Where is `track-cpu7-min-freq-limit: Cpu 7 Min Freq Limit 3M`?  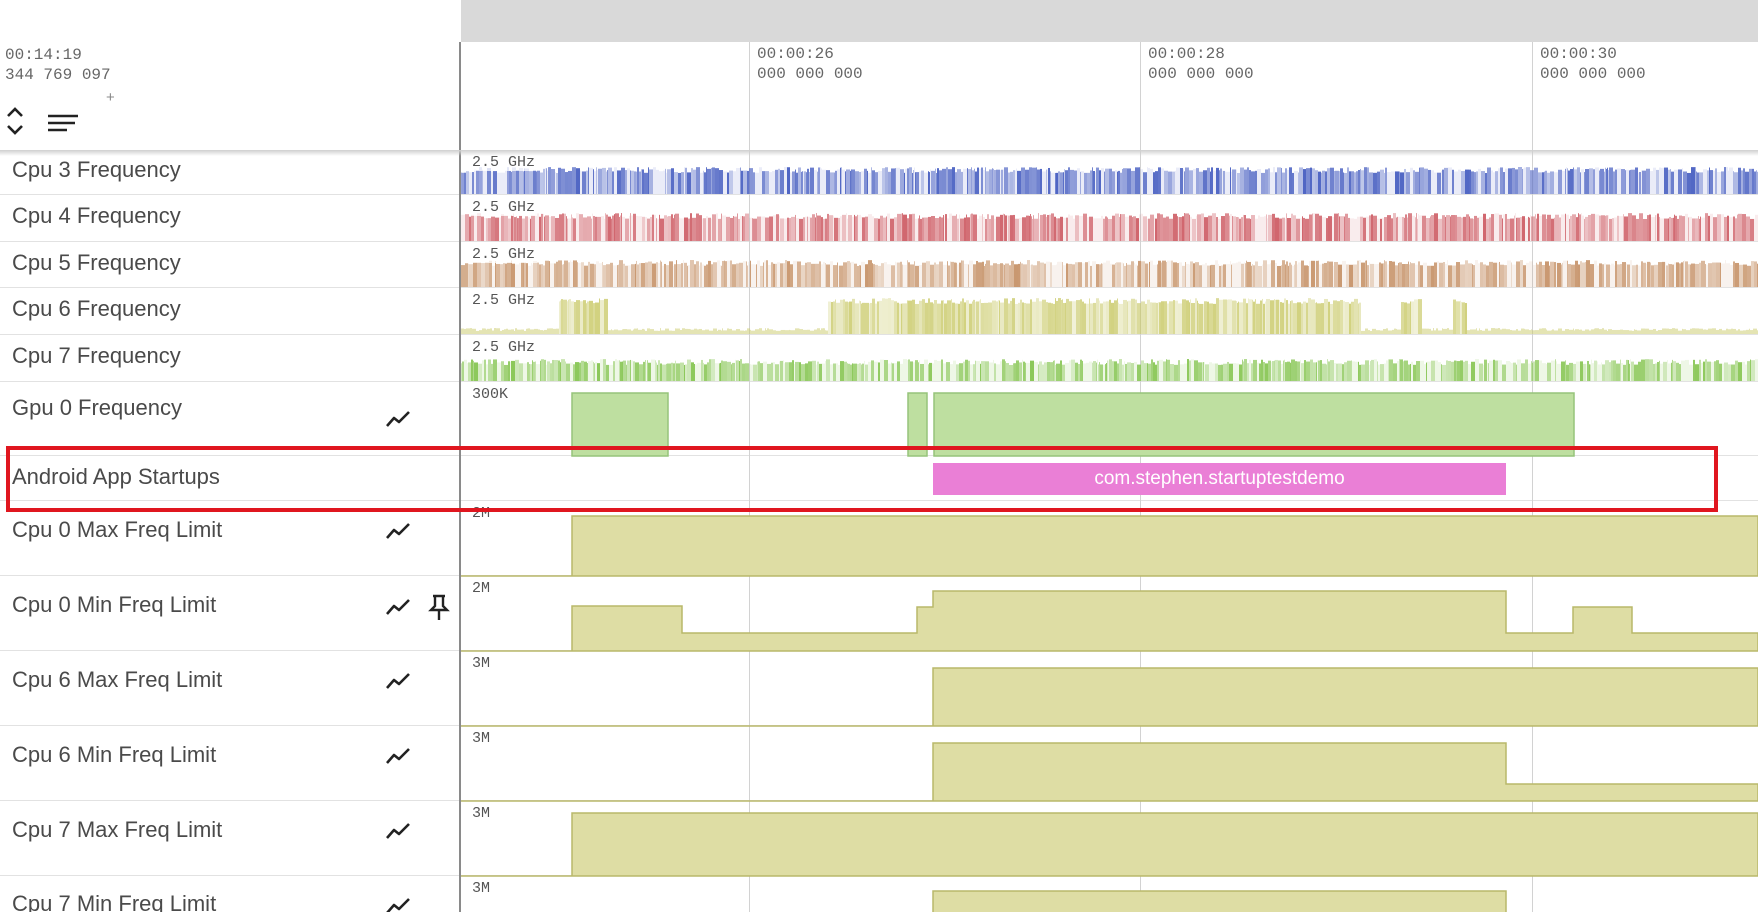 track-cpu7-min-freq-limit: Cpu 7 Min Freq Limit 3M is located at coordinates (879, 894).